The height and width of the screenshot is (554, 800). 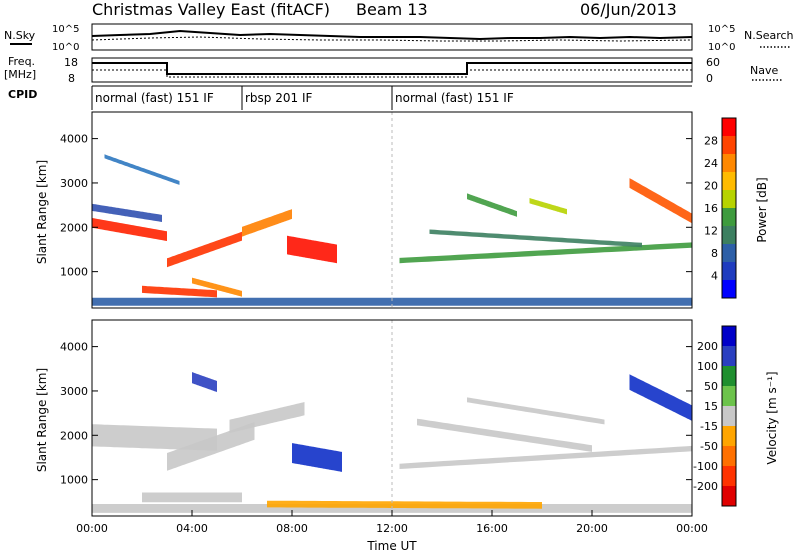 I want to click on nsky-tick-top: 10^5, so click(x=65, y=29).